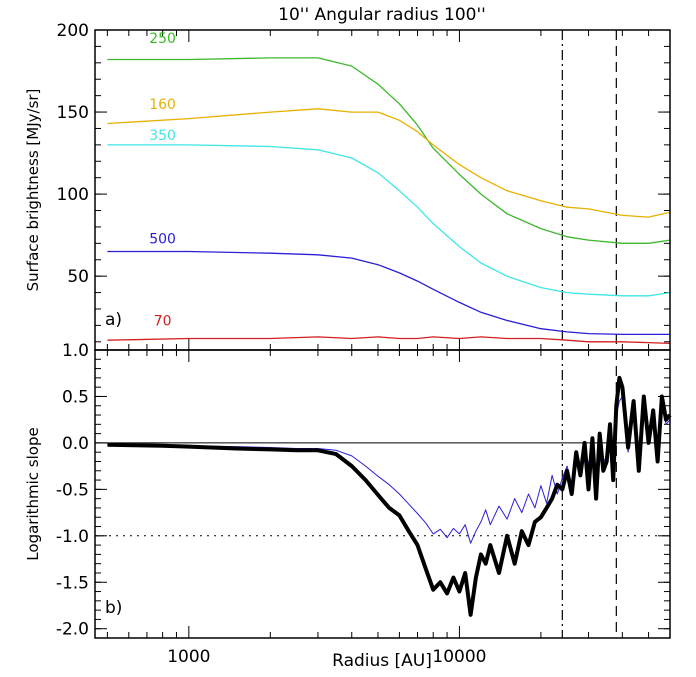 This screenshot has height=677, width=696. I want to click on y-tick-label: 0.5, so click(75, 397).